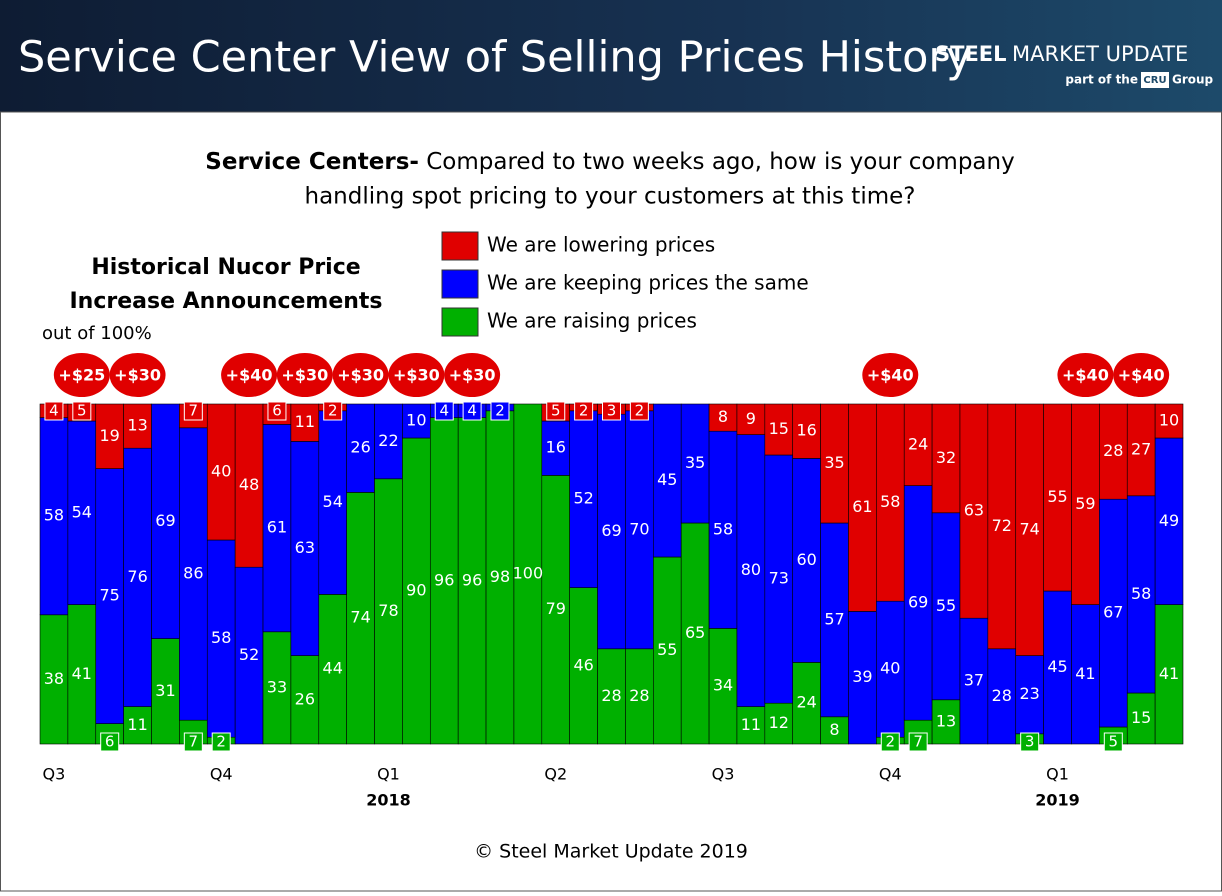 This screenshot has height=896, width=1222. I want to click on value-label: 52, so click(583, 498).